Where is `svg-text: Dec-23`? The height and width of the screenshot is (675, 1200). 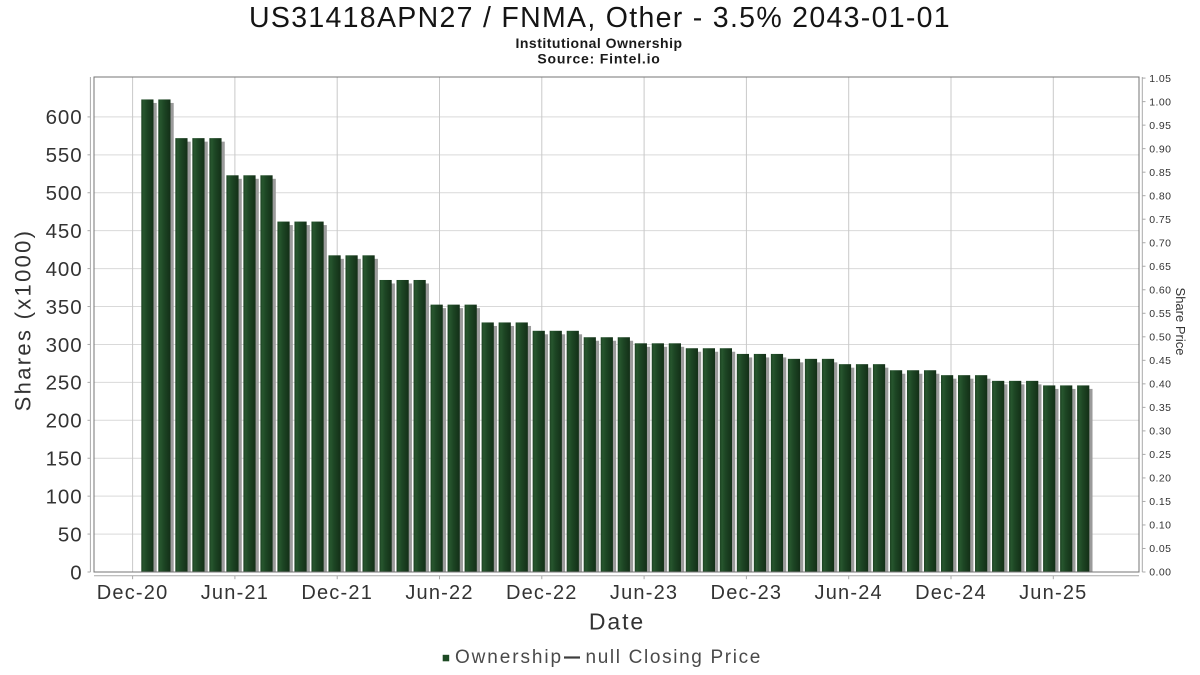
svg-text: Dec-23 is located at coordinates (747, 593).